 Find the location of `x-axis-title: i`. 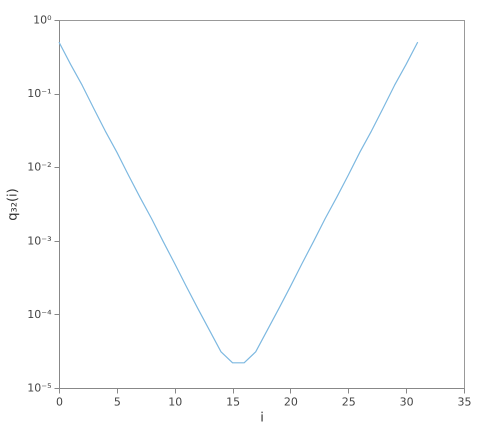

x-axis-title: i is located at coordinates (262, 416).